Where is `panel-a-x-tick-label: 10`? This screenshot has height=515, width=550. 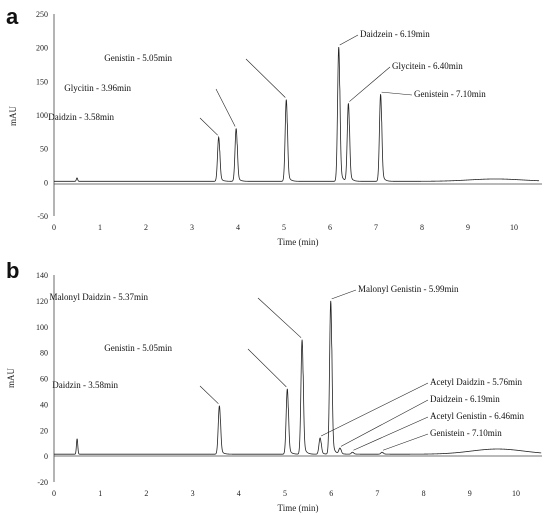
panel-a-x-tick-label: 10 is located at coordinates (514, 227).